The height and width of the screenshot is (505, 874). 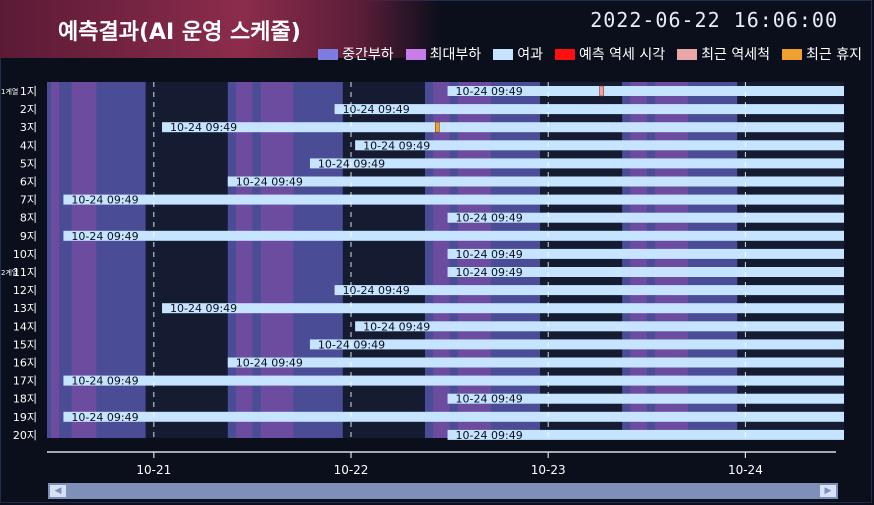 What do you see at coordinates (503, 54) in the screenshot?
I see `legend-swatch-filtration` at bounding box center [503, 54].